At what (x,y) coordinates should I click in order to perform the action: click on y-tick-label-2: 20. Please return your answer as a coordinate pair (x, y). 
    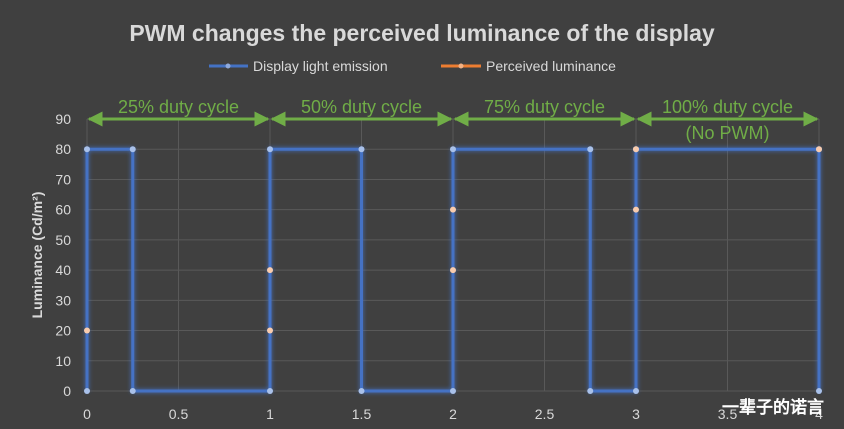
    Looking at the image, I should click on (63, 331).